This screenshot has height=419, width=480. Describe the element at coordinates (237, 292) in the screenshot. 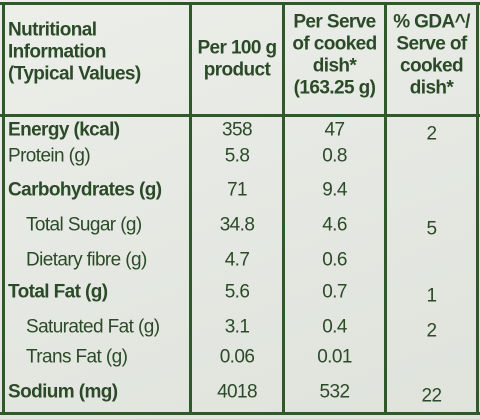

I see `nutrient-value: 5.6` at that location.